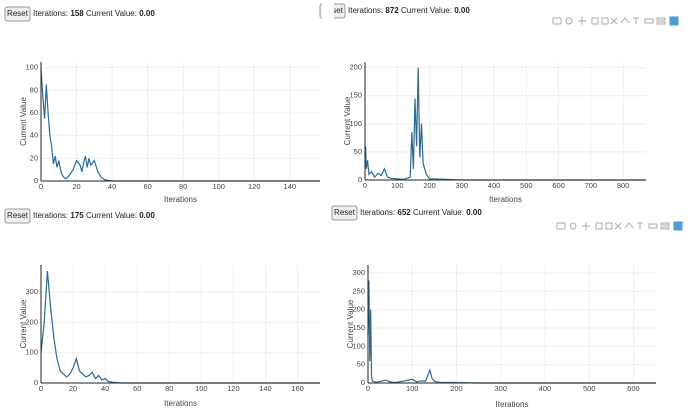 Image resolution: width=700 pixels, height=414 pixels. What do you see at coordinates (328, 12) in the screenshot?
I see `panel-divider` at bounding box center [328, 12].